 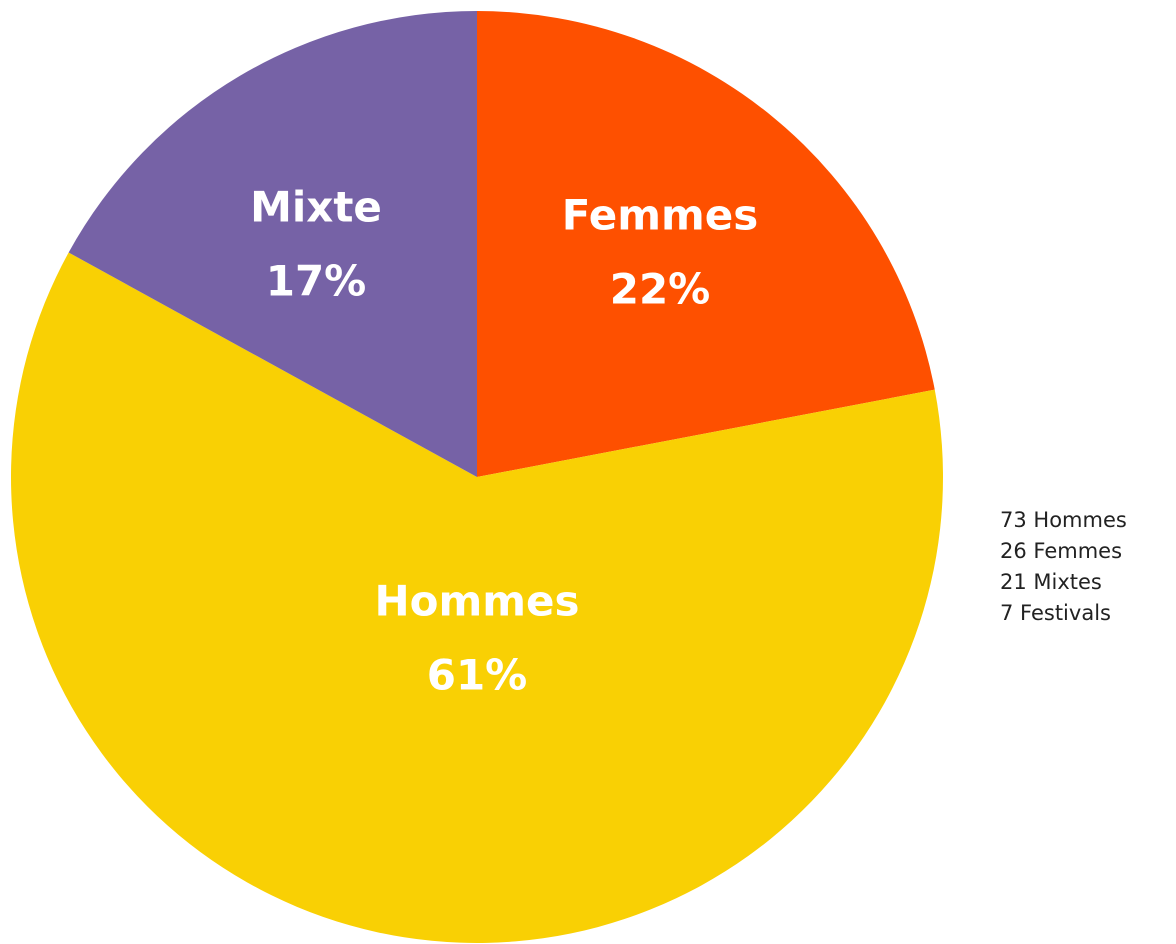 I want to click on note: 7 Festivals, so click(x=1055, y=613).